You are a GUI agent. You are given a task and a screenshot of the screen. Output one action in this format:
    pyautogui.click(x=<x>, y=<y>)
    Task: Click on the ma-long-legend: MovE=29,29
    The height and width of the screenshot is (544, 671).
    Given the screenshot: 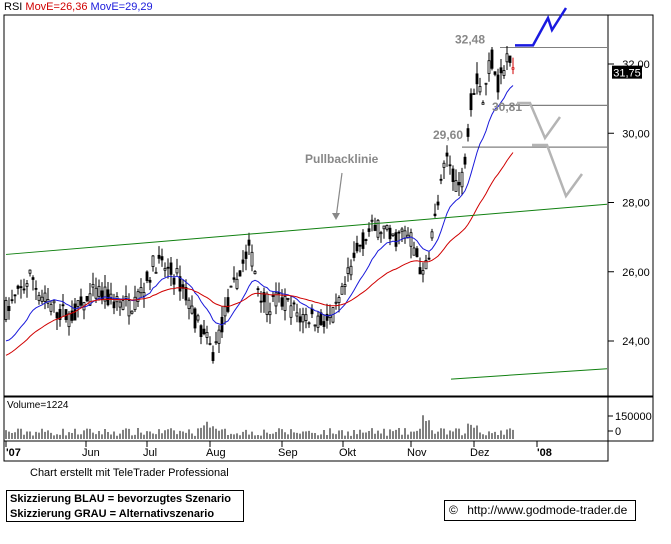 What is the action you would take?
    pyautogui.click(x=121, y=7)
    